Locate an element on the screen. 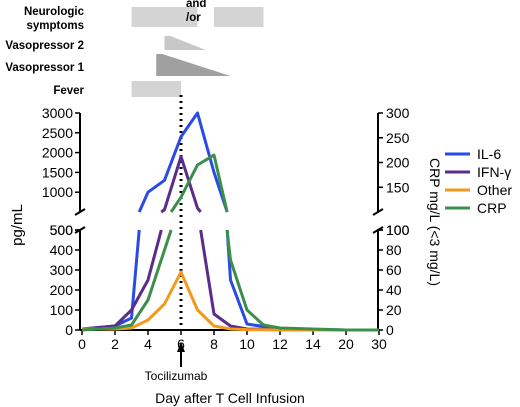 This screenshot has width=520, height=407. symptom-row-label: symptoms is located at coordinates (55, 26).